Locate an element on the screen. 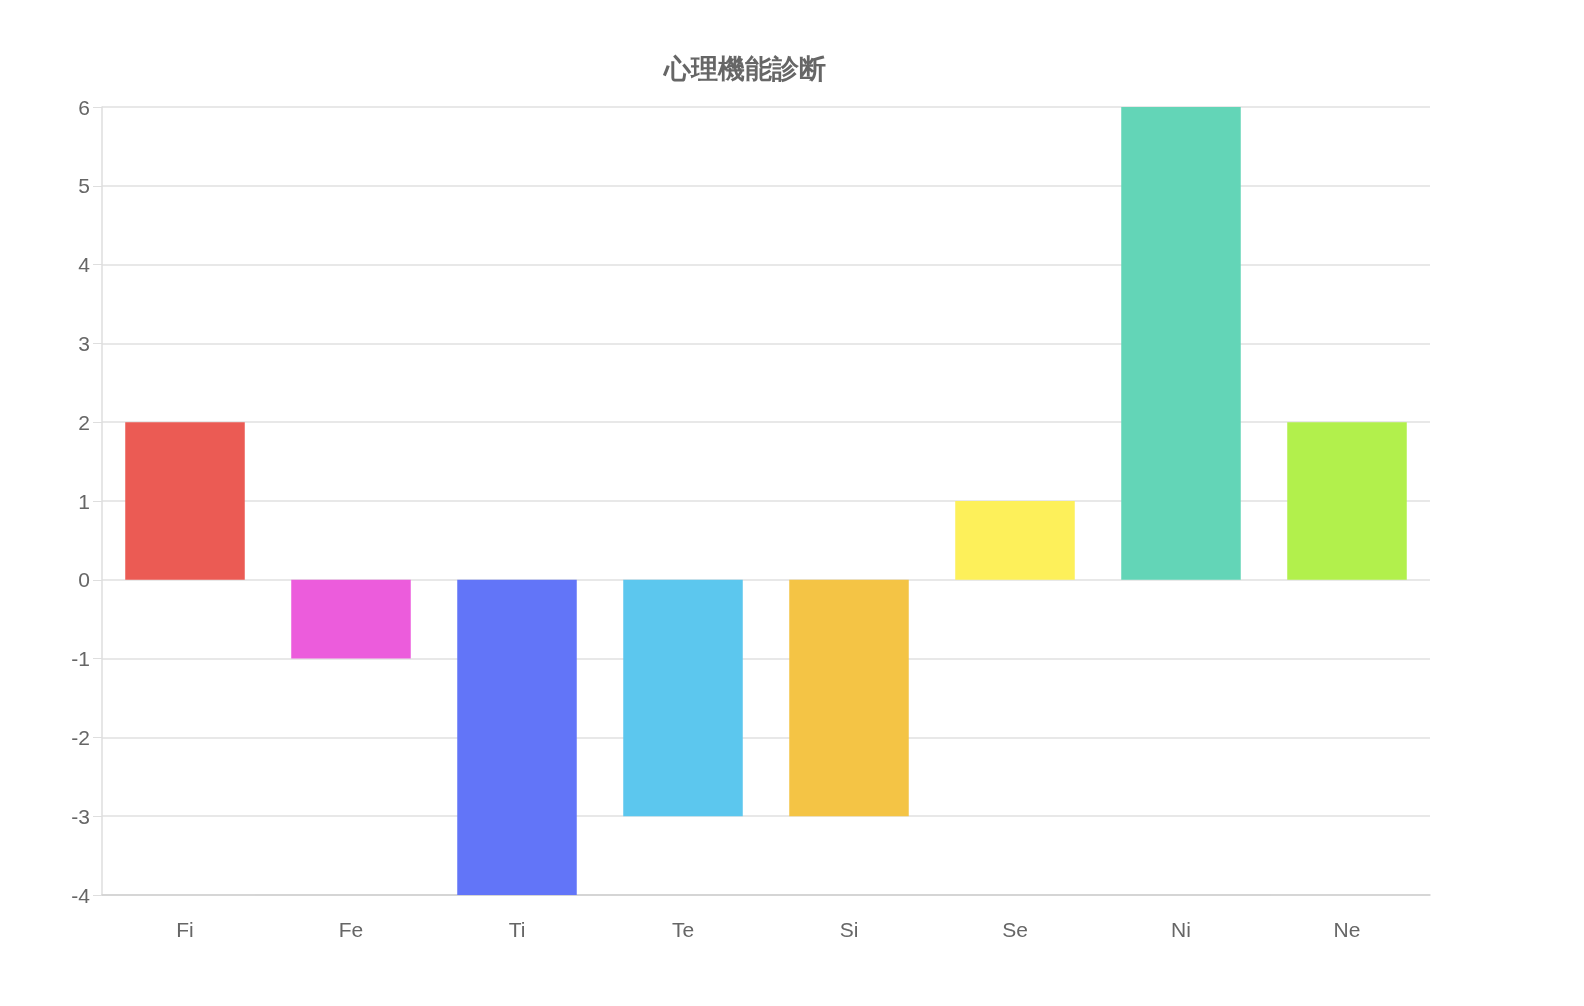 The height and width of the screenshot is (1006, 1584). x-tick-label: Si is located at coordinates (849, 929).